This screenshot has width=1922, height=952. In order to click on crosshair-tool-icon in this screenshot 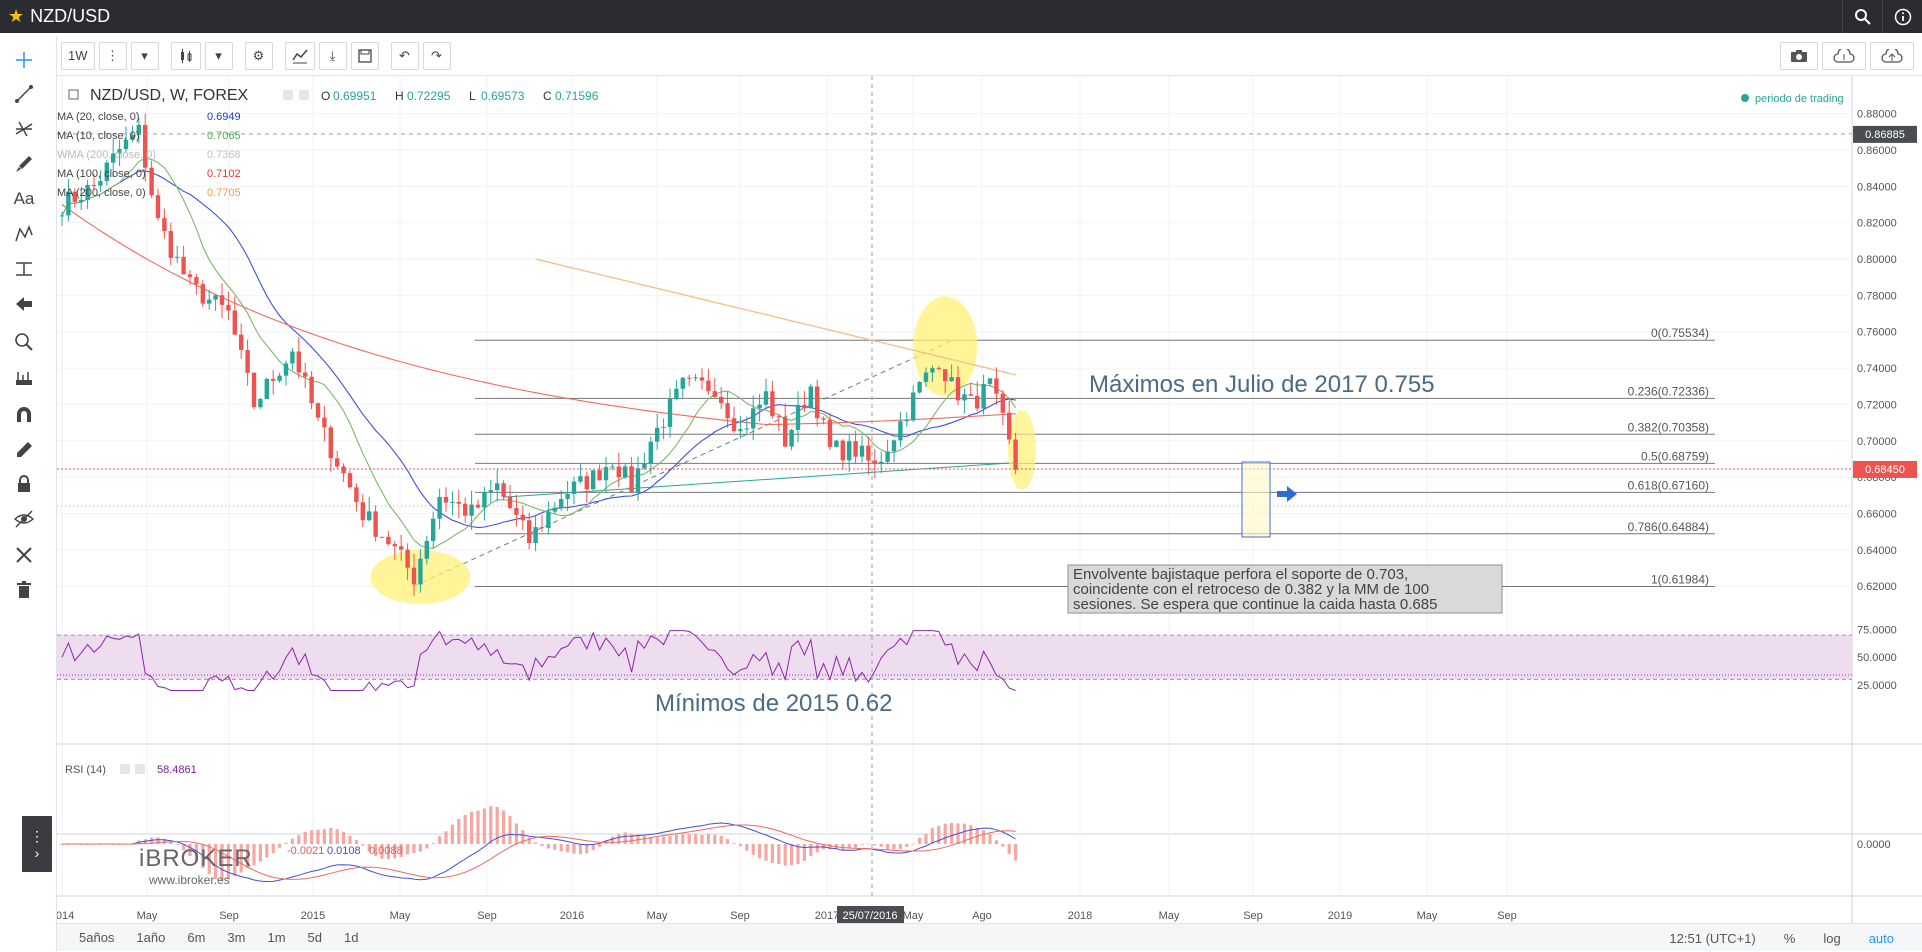, I will do `click(24, 60)`.